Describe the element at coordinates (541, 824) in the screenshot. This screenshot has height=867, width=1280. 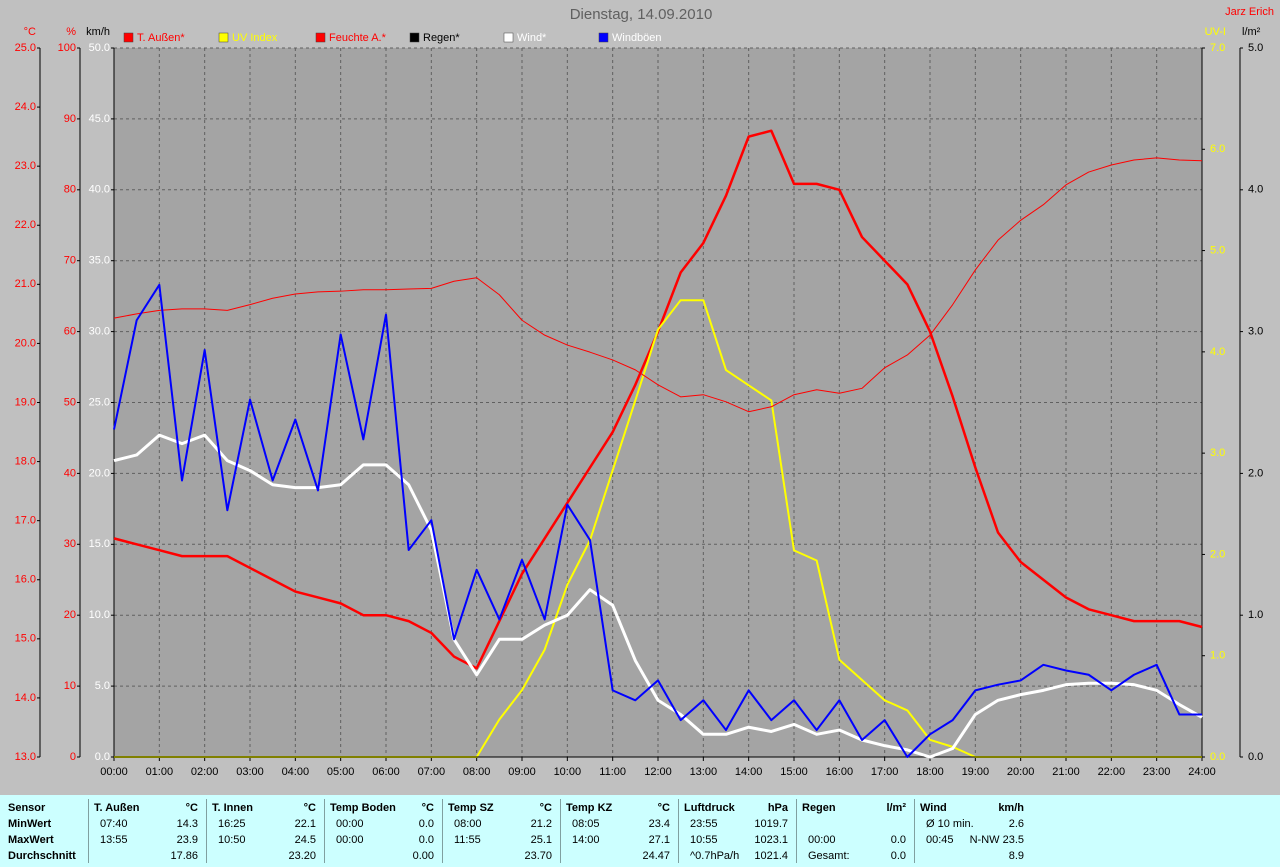
I see `cell-right: 21.2` at that location.